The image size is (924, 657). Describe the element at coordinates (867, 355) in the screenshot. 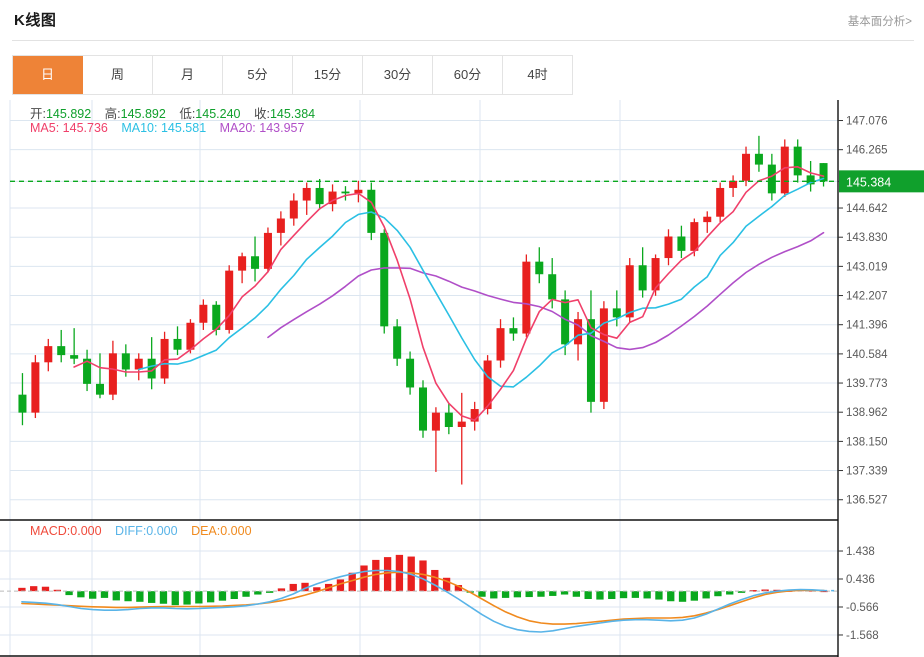

I see `price-axis-tick: 140.584` at that location.